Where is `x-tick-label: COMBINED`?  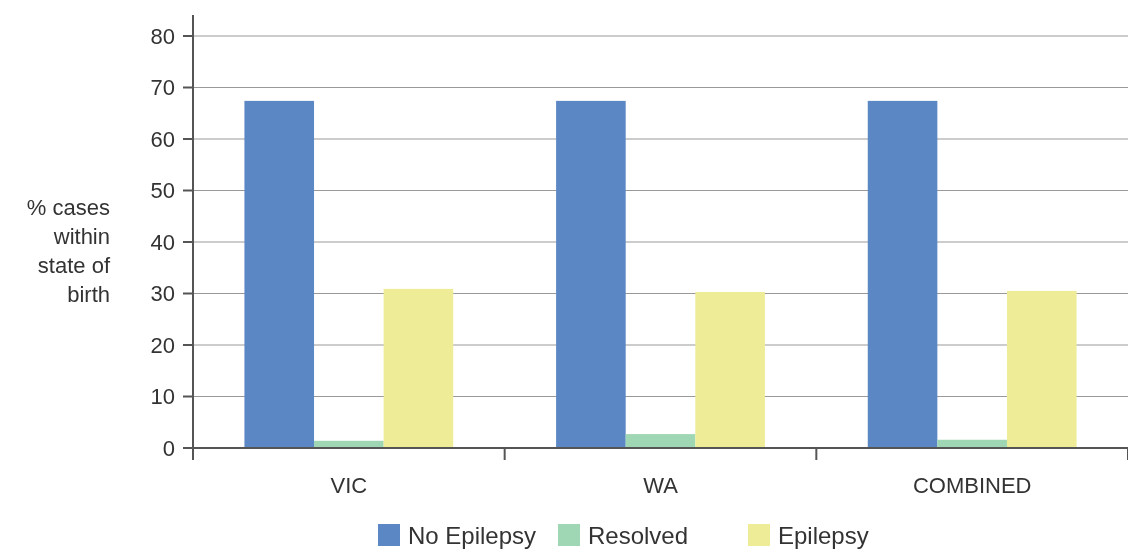
x-tick-label: COMBINED is located at coordinates (972, 485).